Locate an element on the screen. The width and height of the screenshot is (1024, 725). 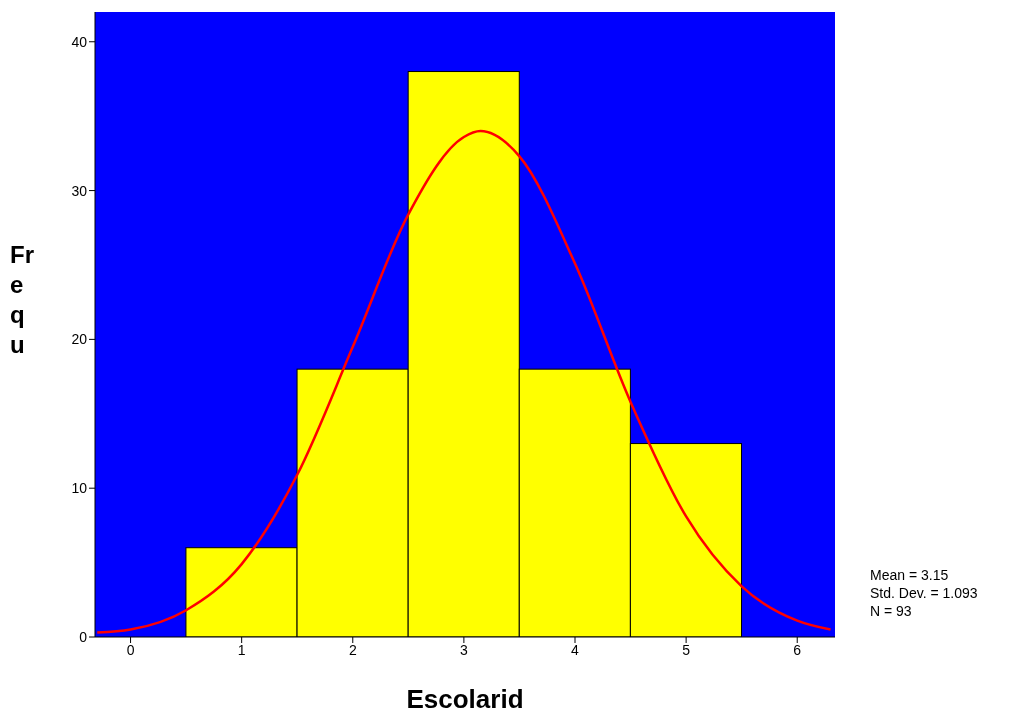
text: Mean = 3.15 is located at coordinates (910, 575).